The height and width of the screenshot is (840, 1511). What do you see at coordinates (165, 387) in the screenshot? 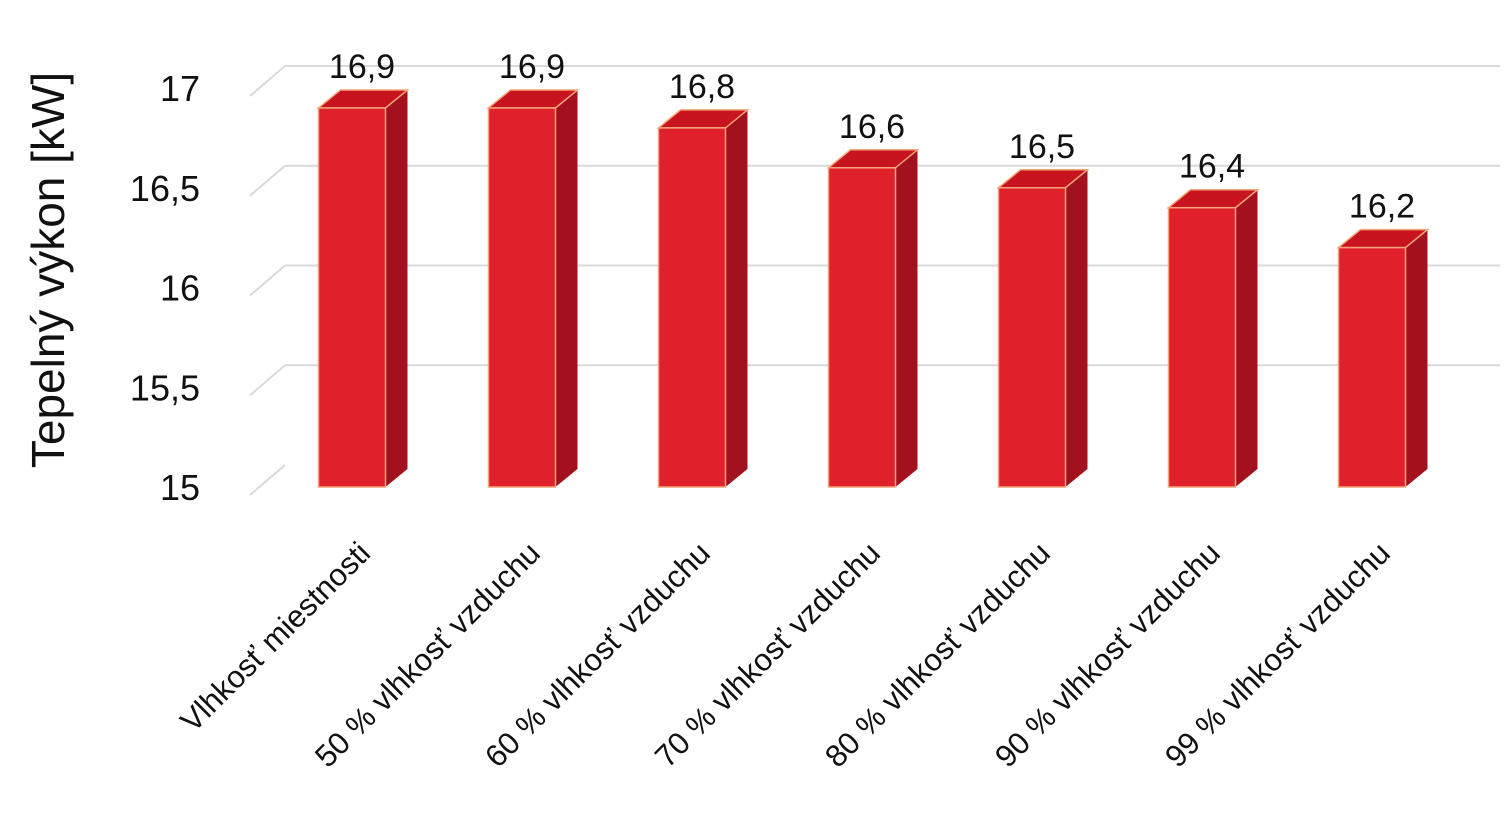
I see `y-tick-label: 15,5` at bounding box center [165, 387].